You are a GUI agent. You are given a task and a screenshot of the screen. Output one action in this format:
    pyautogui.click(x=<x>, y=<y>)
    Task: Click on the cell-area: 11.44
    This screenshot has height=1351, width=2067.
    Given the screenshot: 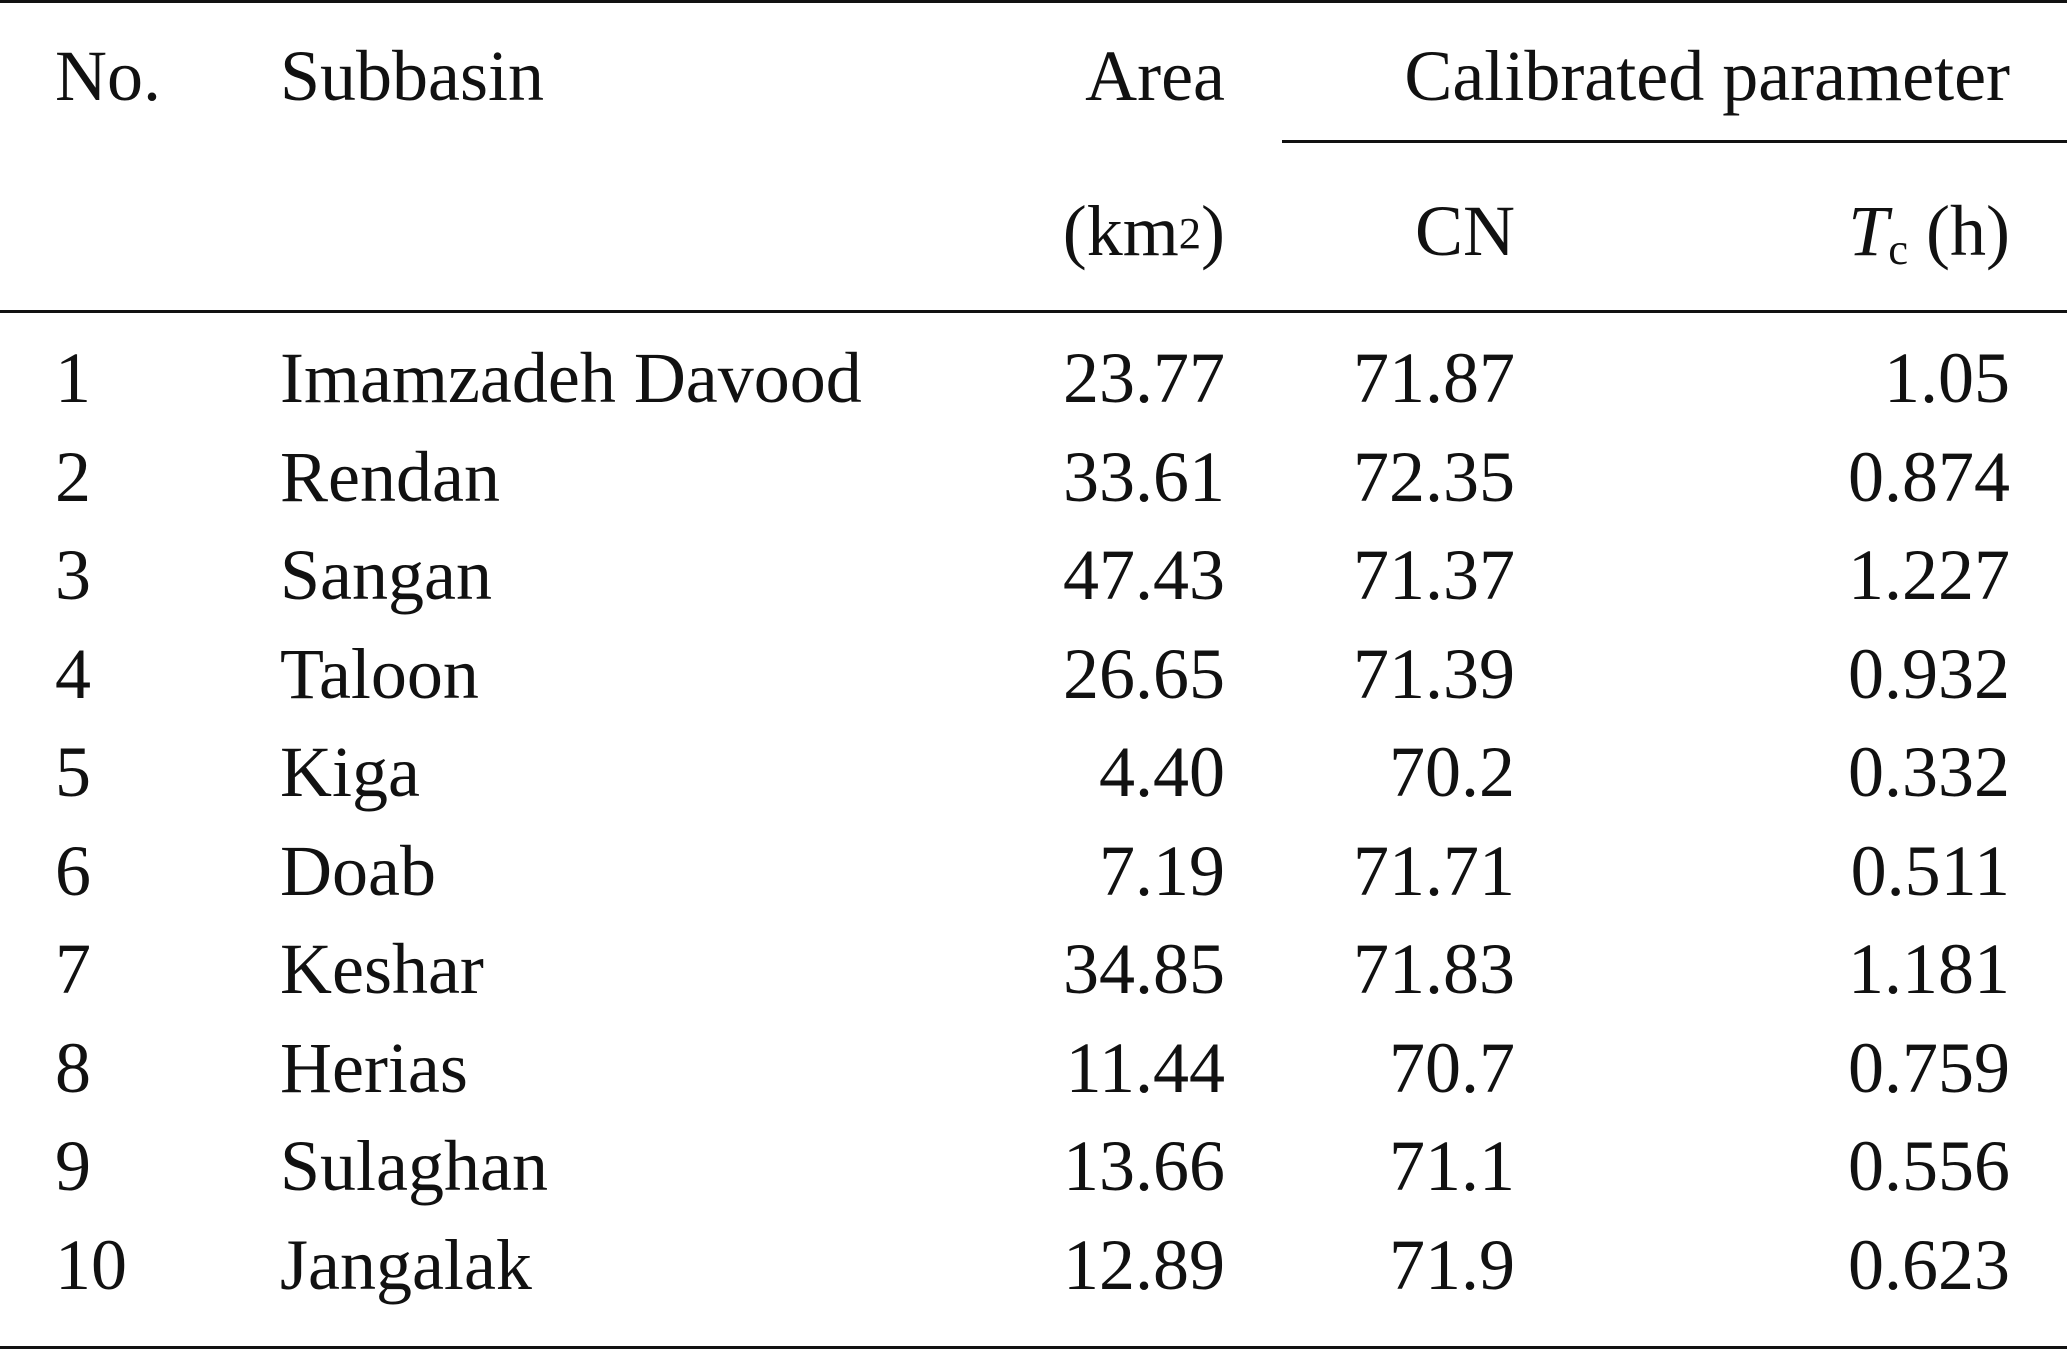 What is the action you would take?
    pyautogui.click(x=1145, y=1068)
    